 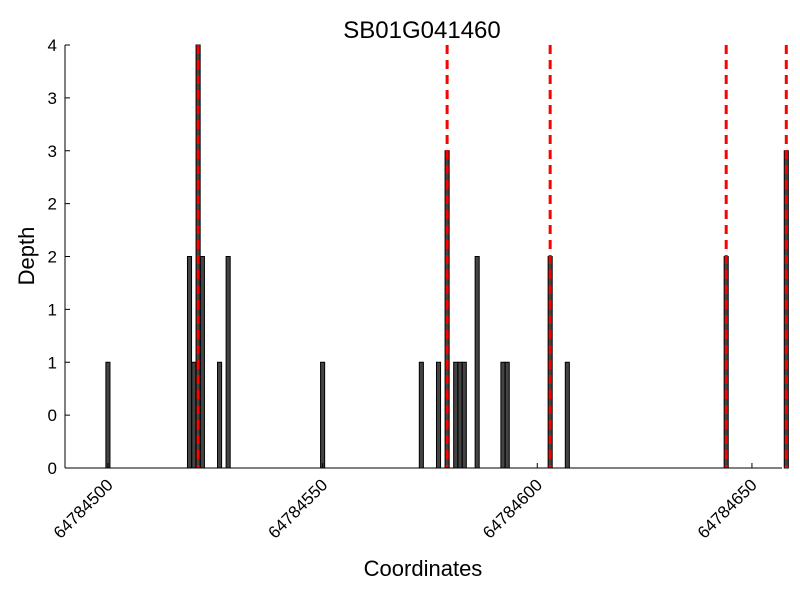 What do you see at coordinates (59, 257) in the screenshot?
I see `y-ticks: 0 0 1 1 2 2 3 3 4` at bounding box center [59, 257].